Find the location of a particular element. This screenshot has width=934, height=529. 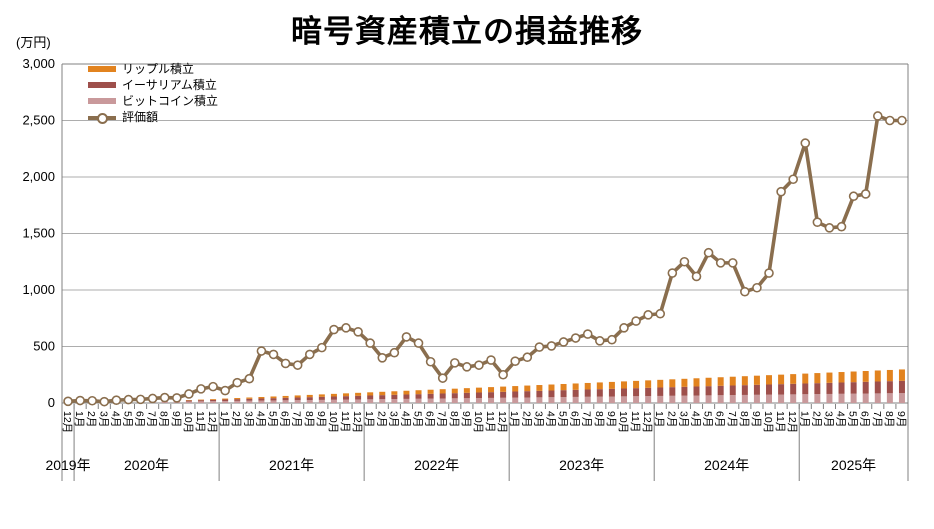

legend-item-ripple: リップル積立 is located at coordinates (153, 69).